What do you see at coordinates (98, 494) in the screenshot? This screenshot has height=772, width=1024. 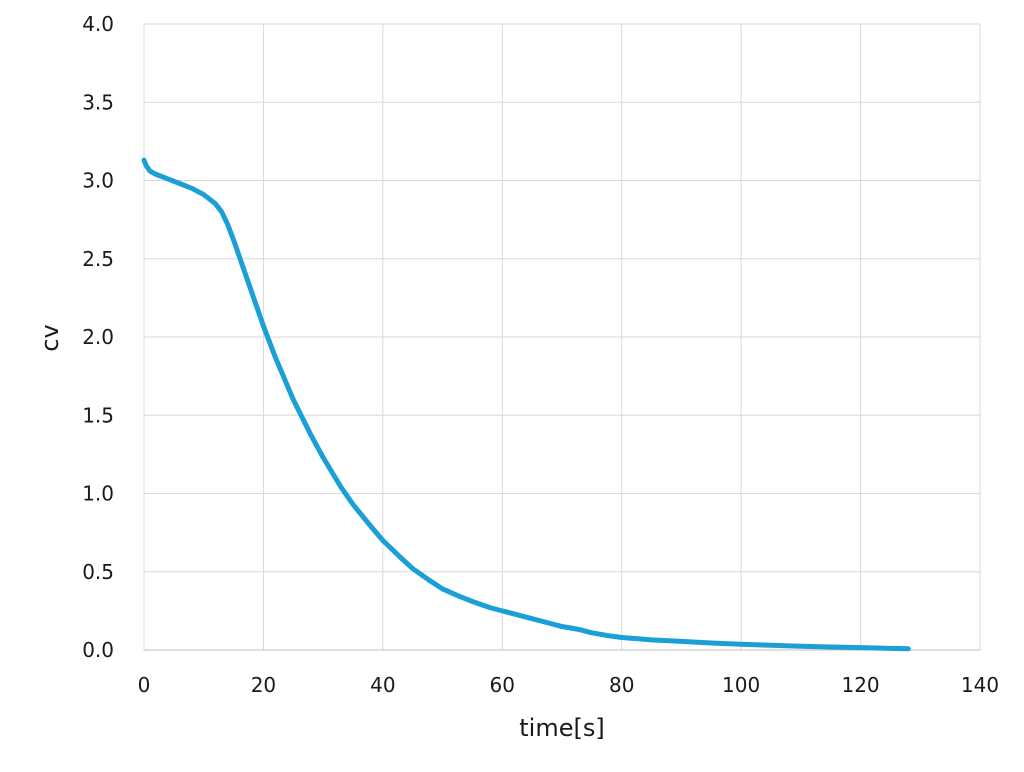 I see `y-tick-label: 1.0` at bounding box center [98, 494].